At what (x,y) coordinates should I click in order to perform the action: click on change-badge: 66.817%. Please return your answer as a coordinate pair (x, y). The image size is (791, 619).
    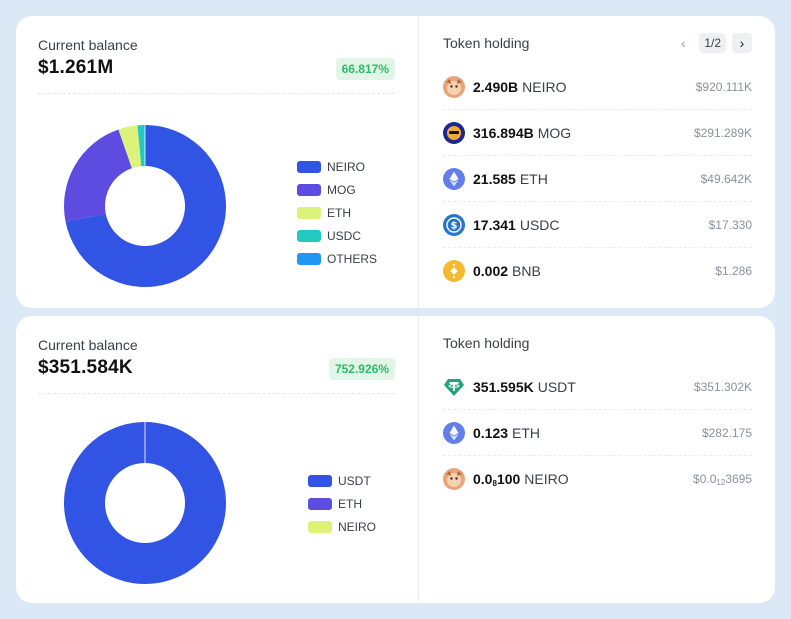
    Looking at the image, I should click on (365, 69).